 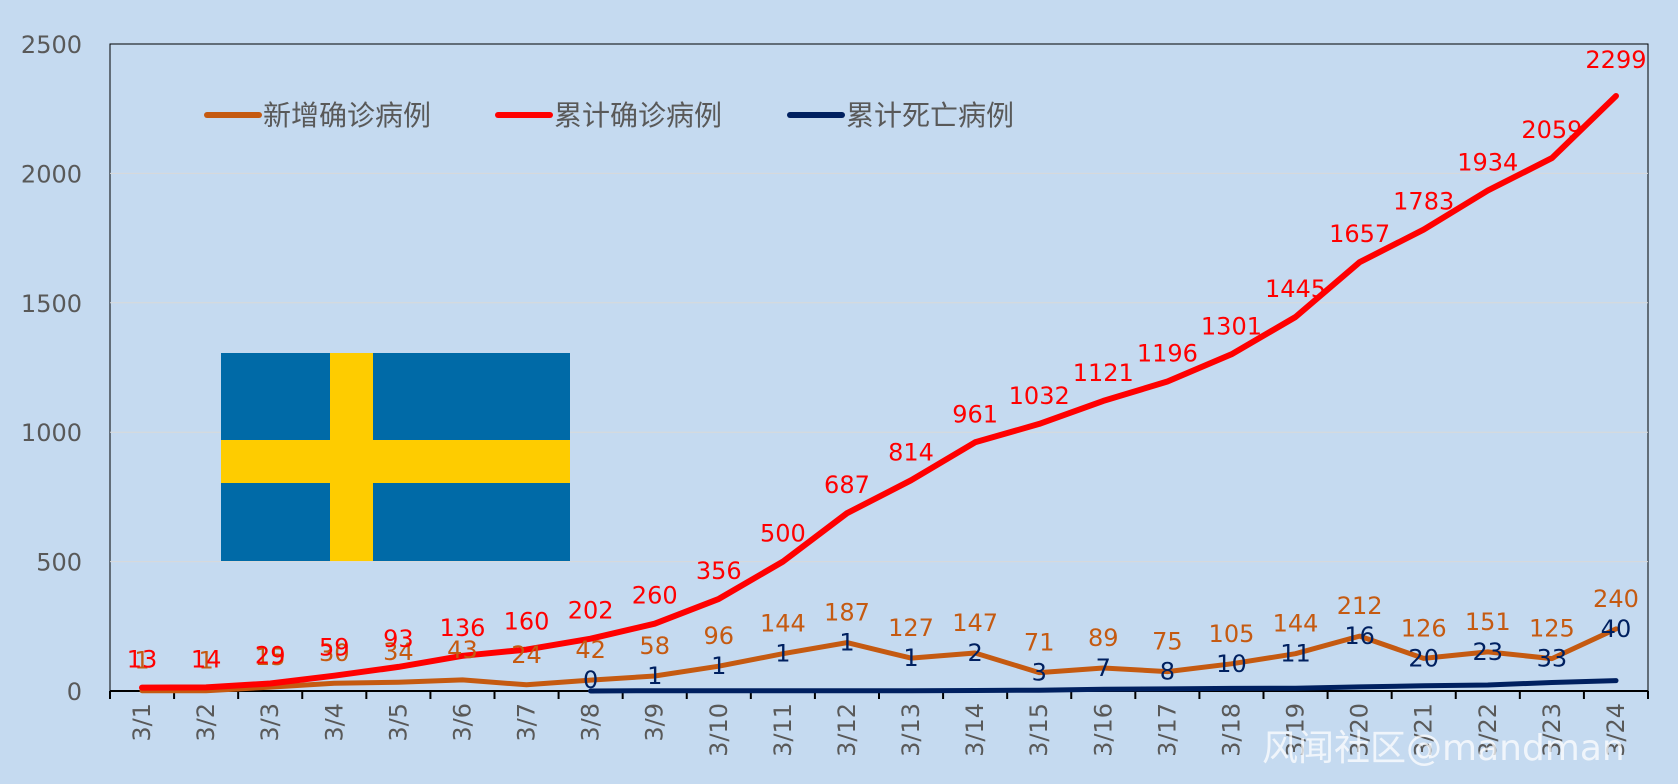 What do you see at coordinates (526, 655) in the screenshot?
I see `data-label: 24` at bounding box center [526, 655].